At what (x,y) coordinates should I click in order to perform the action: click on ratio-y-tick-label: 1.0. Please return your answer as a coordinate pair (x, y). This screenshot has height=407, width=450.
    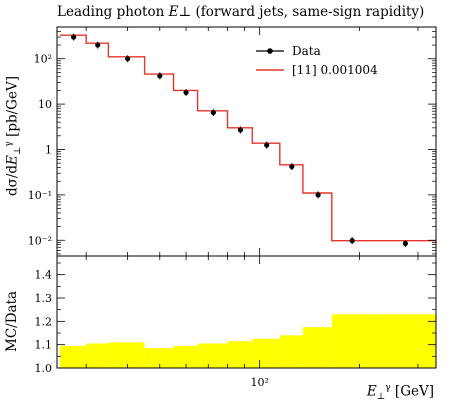
    Looking at the image, I should click on (44, 368).